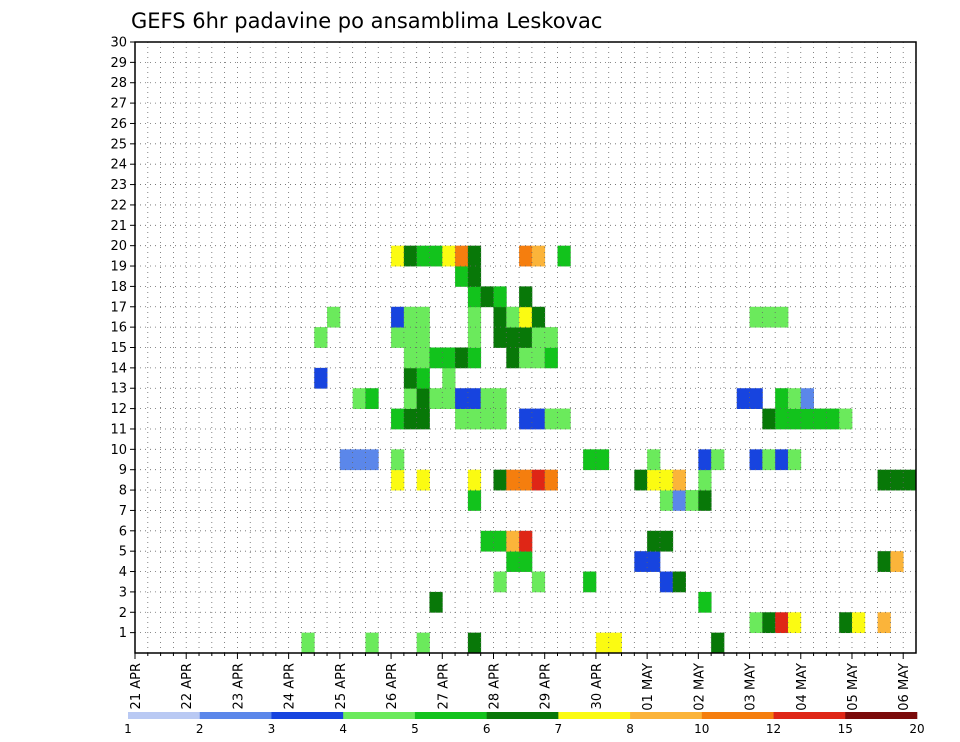 Image resolution: width=960 pixels, height=742 pixels. What do you see at coordinates (487, 729) in the screenshot?
I see `legend-label: 6` at bounding box center [487, 729].